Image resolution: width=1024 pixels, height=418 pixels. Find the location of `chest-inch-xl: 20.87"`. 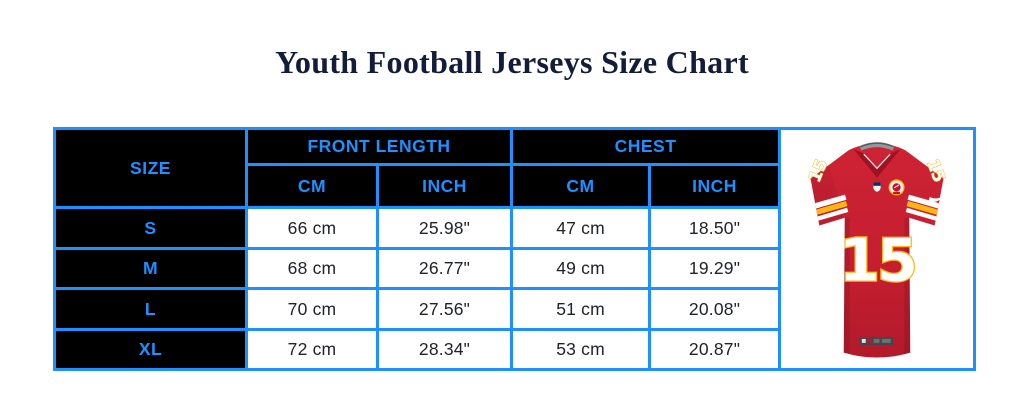

chest-inch-xl: 20.87" is located at coordinates (715, 349).